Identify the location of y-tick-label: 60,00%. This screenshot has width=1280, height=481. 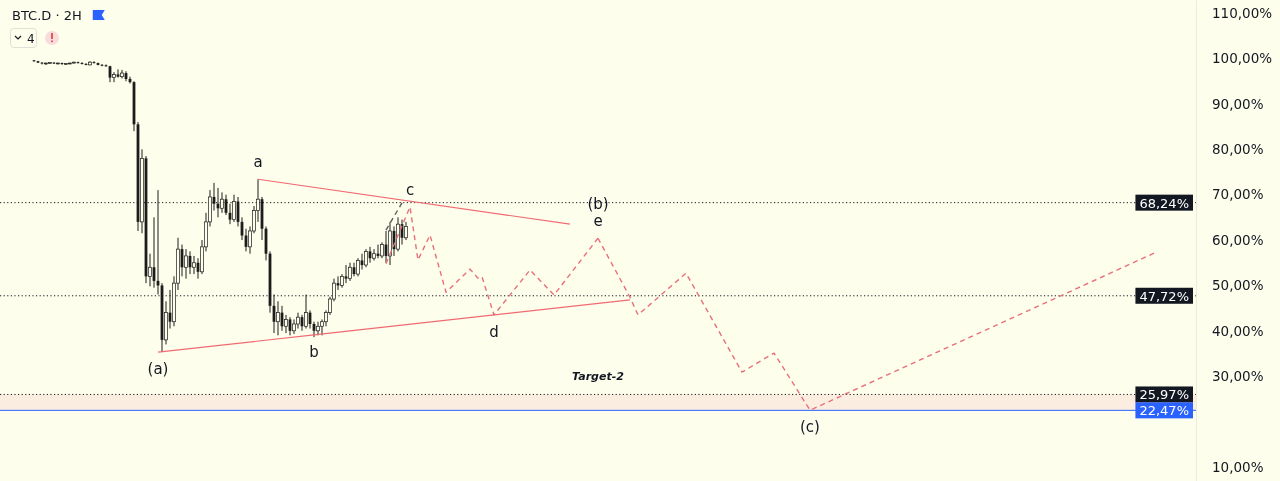
(1238, 239).